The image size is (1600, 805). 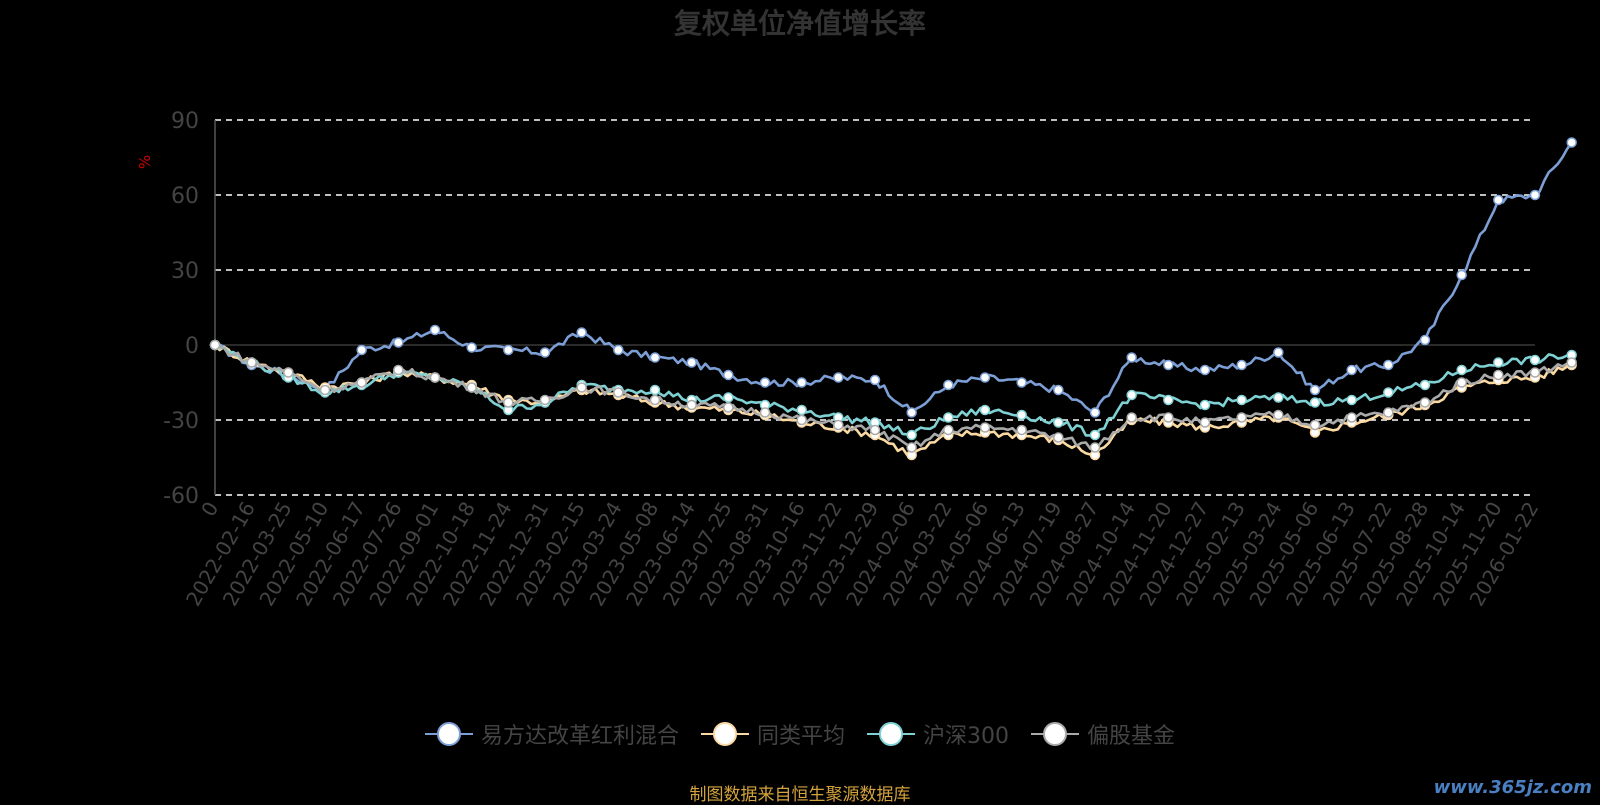 I want to click on legend-label: 易方达改革红利混合, so click(x=579, y=736).